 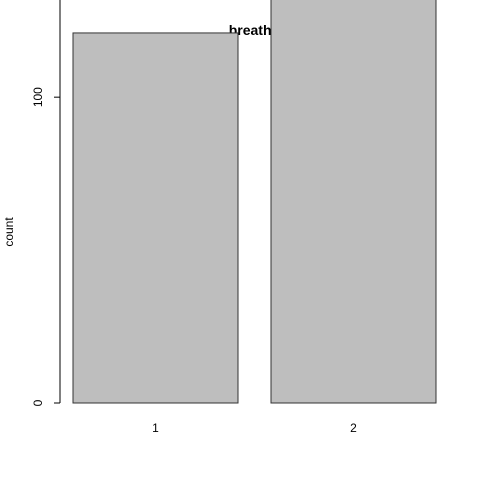 What do you see at coordinates (254, 30) in the screenshot?
I see `chart-title: breaths` at bounding box center [254, 30].